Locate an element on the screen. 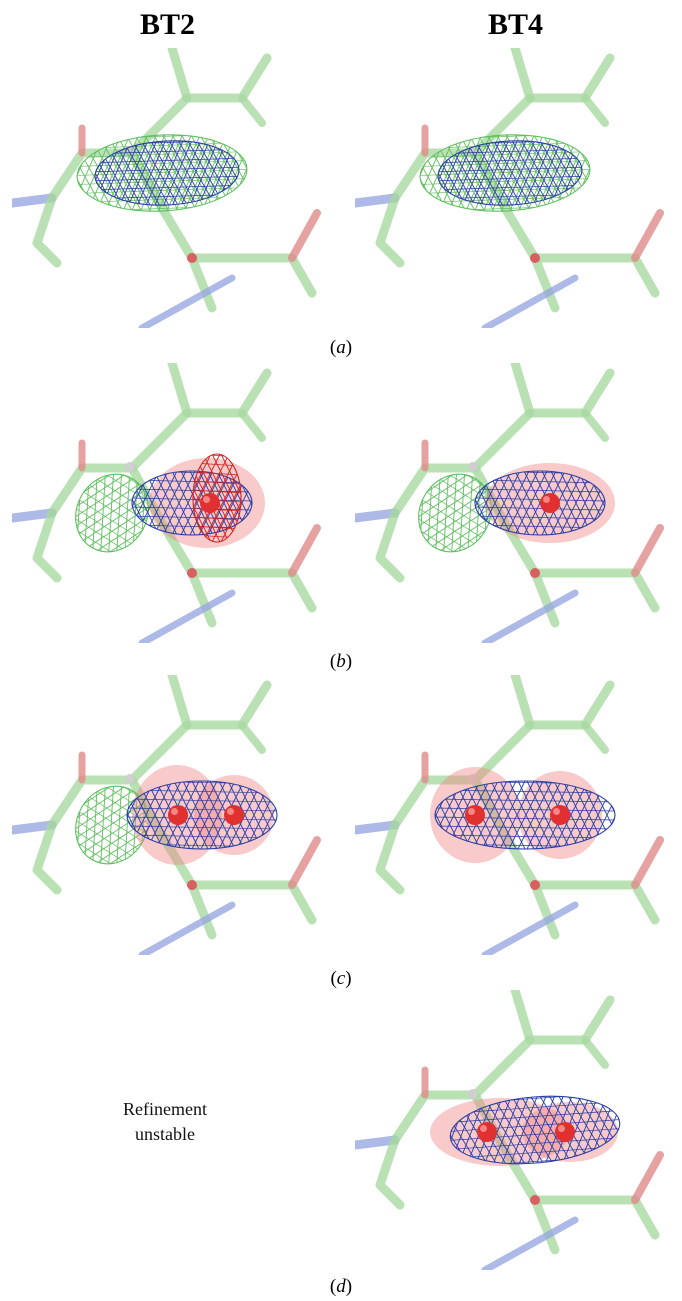 This screenshot has height=1301, width=682. caption-d: (d) is located at coordinates (341, 1286).